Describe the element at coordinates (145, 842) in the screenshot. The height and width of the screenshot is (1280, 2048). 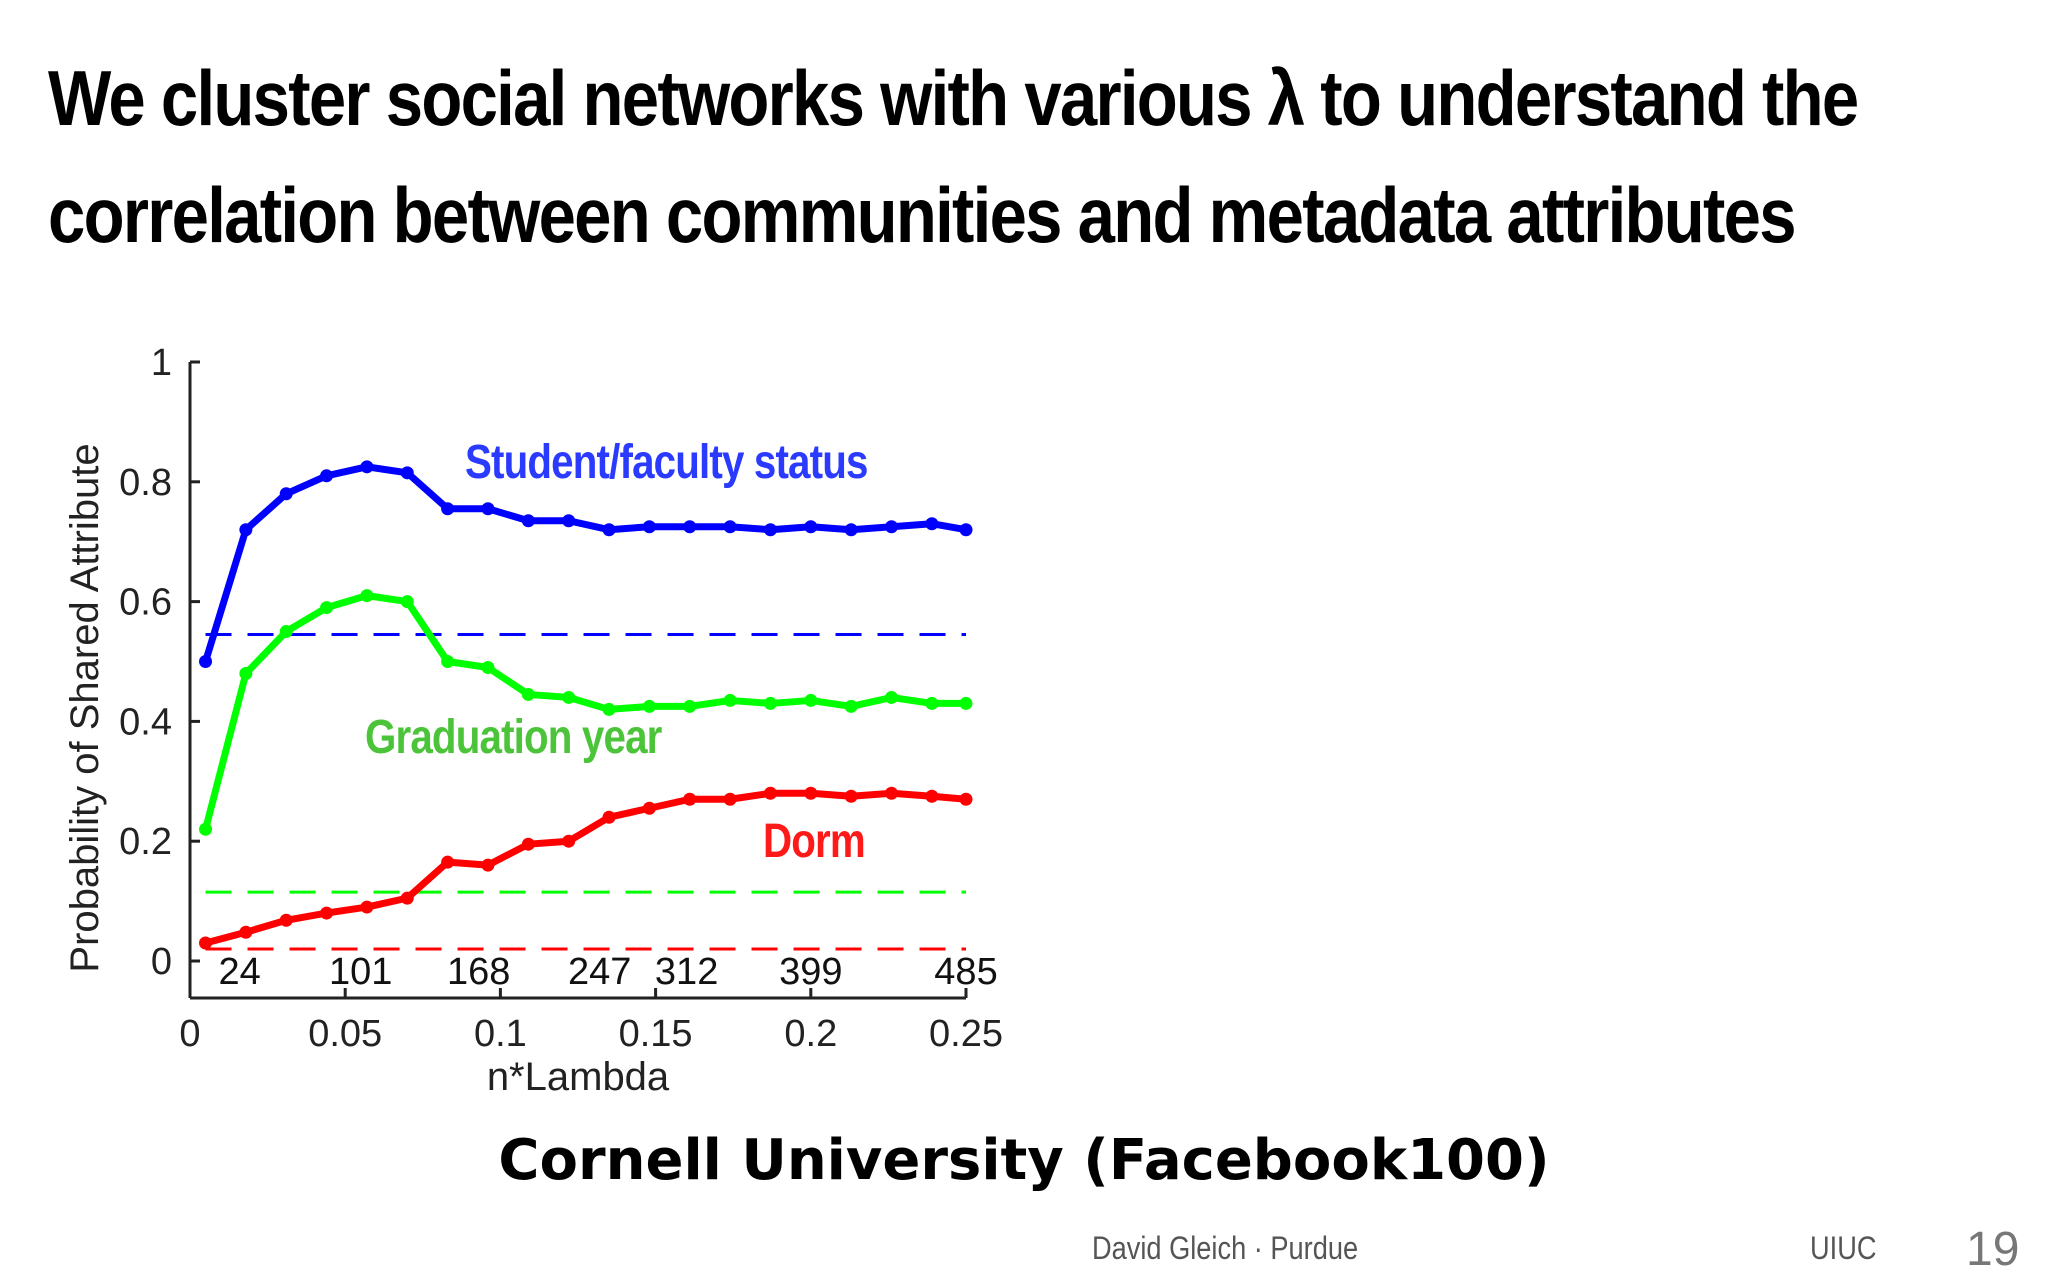
I see `y-tick-label: 0.2` at that location.